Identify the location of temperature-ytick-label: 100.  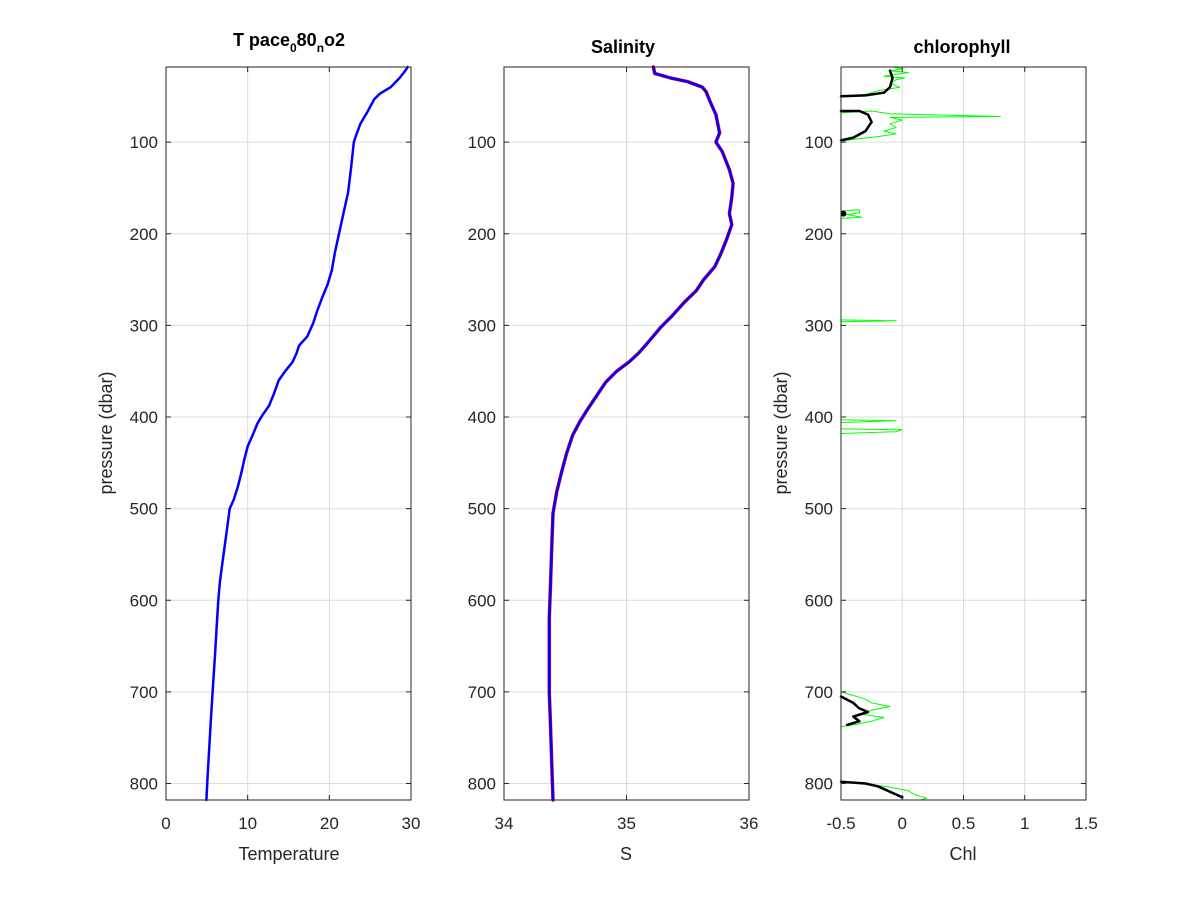
(144, 142).